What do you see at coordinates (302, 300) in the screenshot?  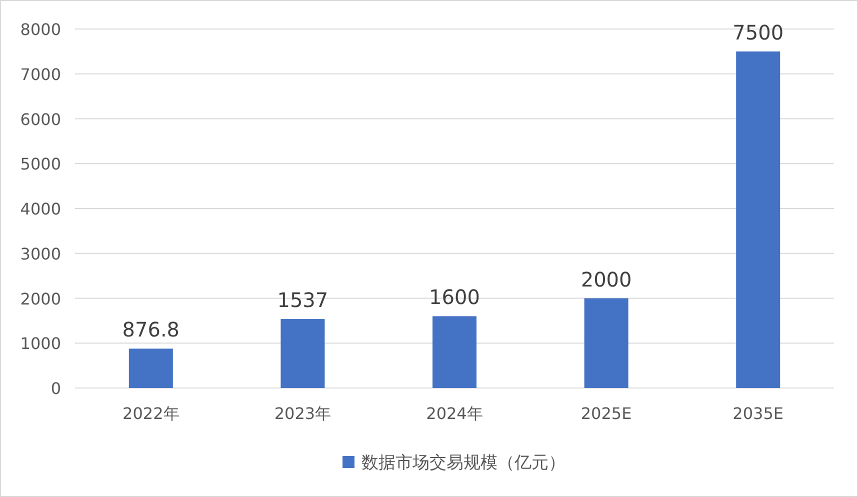 I see `data-label: 1537` at bounding box center [302, 300].